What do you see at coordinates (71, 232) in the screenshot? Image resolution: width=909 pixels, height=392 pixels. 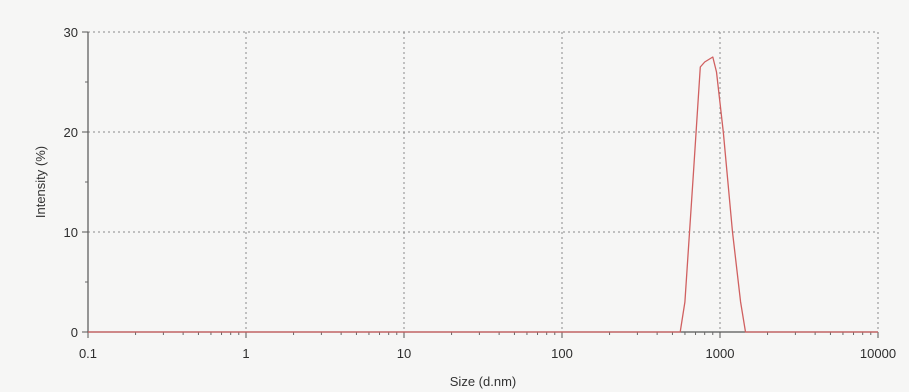 I see `y-tick-label: 10` at bounding box center [71, 232].